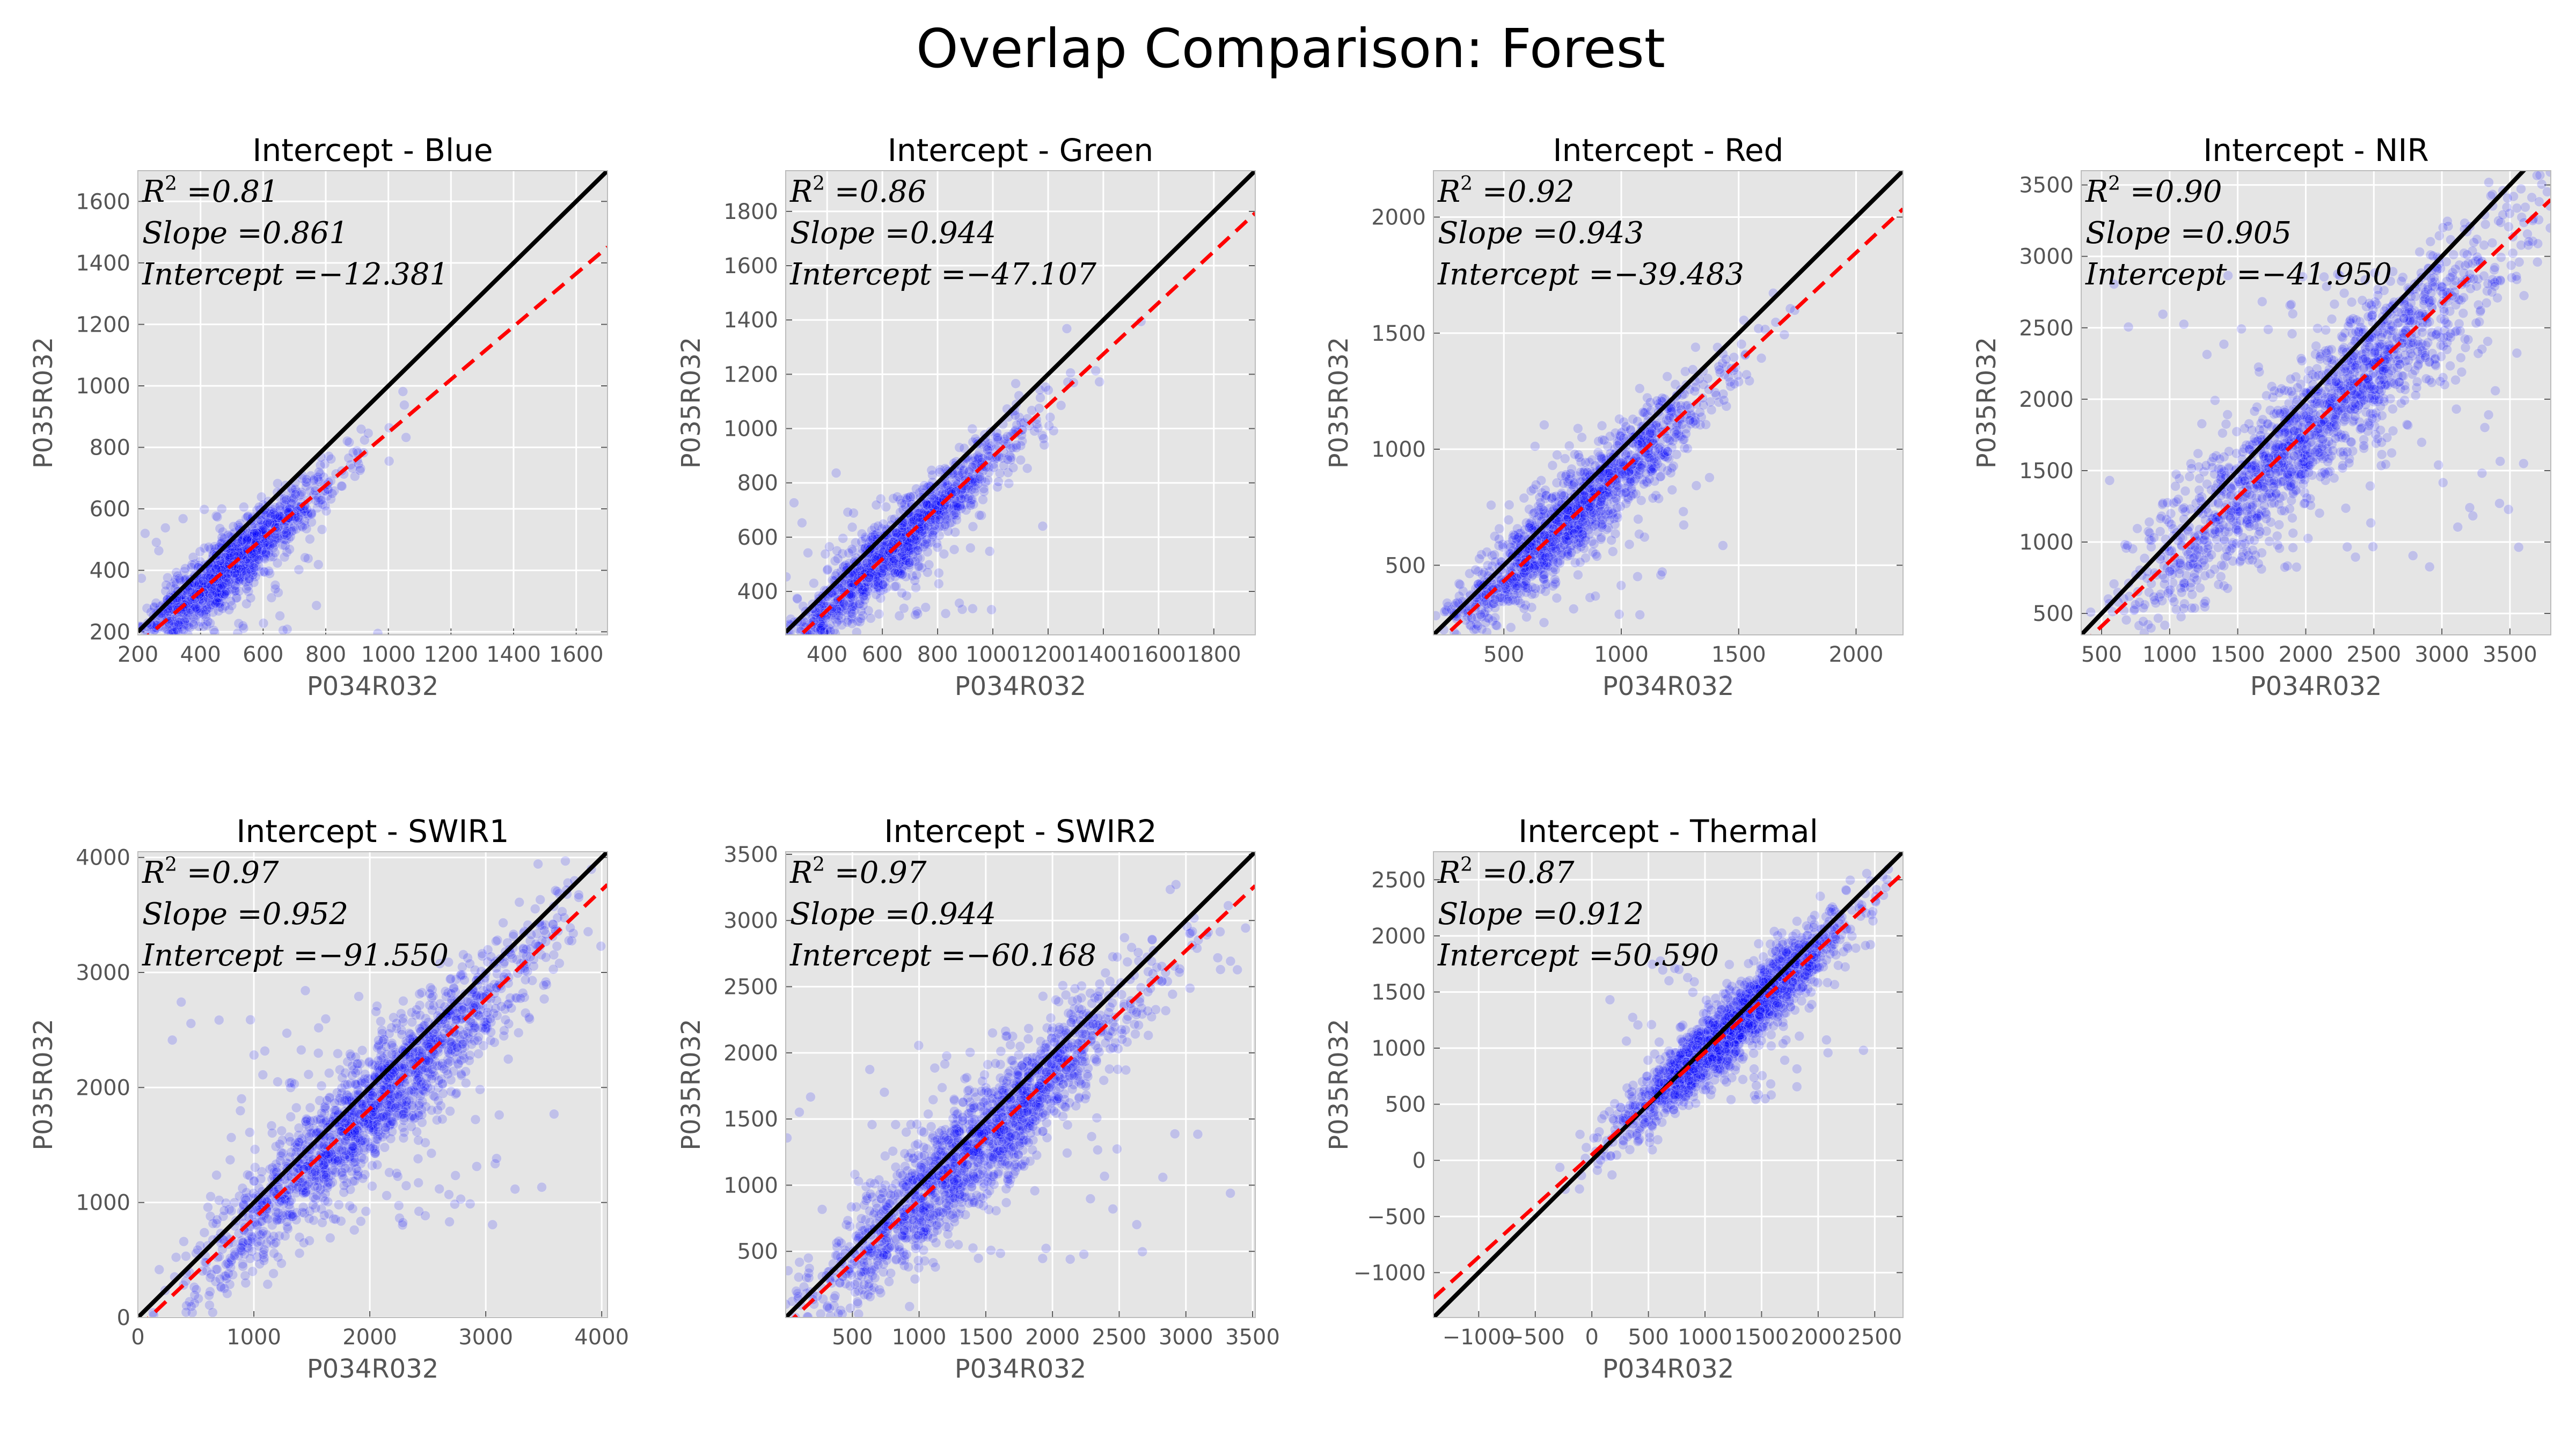 The height and width of the screenshot is (1449, 2576). Describe the element at coordinates (1856, 654) in the screenshot. I see `x-tick-label: 2000` at that location.